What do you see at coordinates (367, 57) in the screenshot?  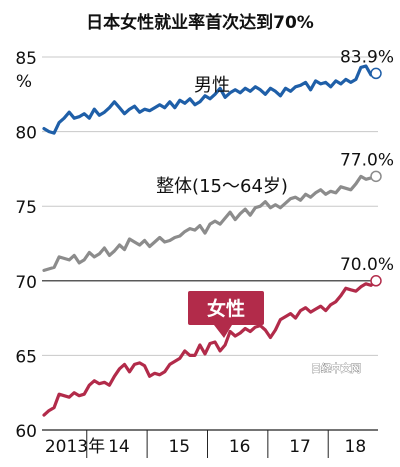 I see `series-end-label-0: 83.9%` at bounding box center [367, 57].